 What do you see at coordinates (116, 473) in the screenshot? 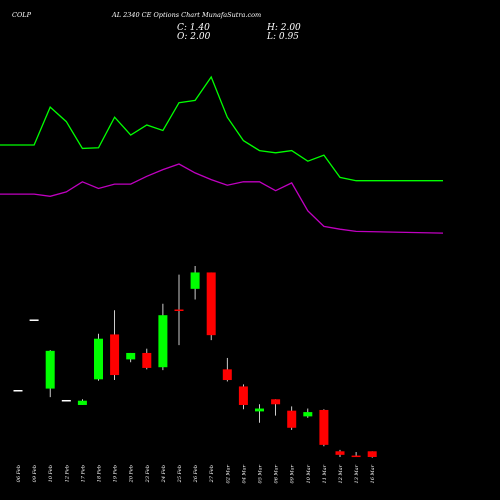
I see `x-tick-label: 19 Feb` at bounding box center [116, 473].